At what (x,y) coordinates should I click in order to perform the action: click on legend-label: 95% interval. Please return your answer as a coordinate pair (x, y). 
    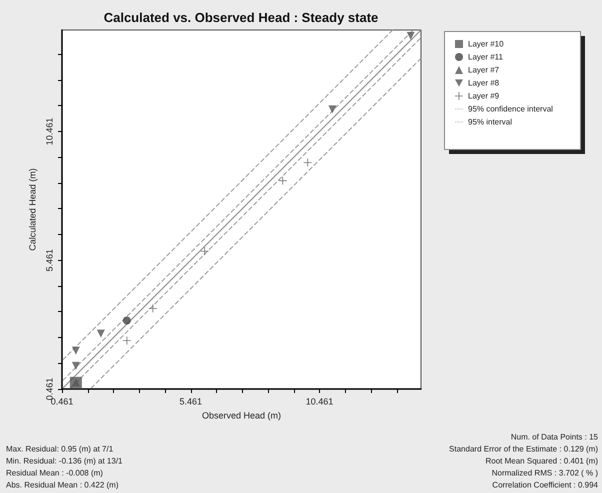
    Looking at the image, I should click on (490, 122).